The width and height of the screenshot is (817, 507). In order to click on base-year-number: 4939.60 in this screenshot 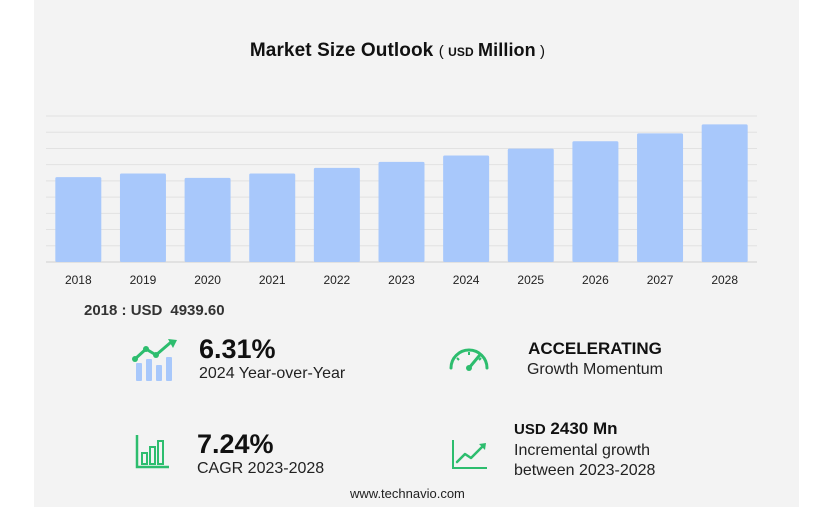, I will do `click(197, 310)`.